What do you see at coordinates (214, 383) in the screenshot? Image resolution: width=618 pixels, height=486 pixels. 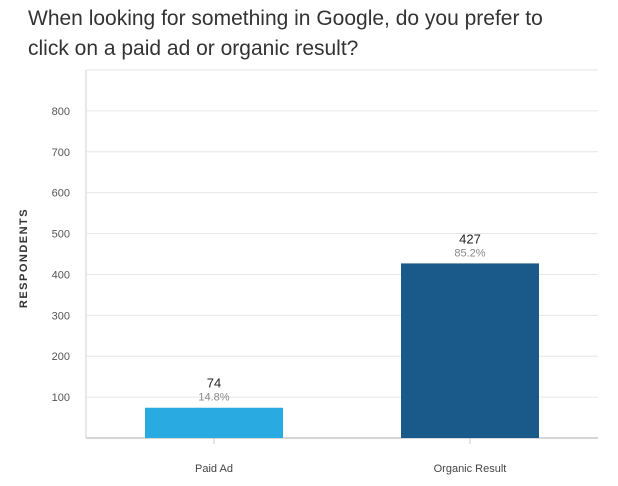 I see `data-label-value: 74` at bounding box center [214, 383].